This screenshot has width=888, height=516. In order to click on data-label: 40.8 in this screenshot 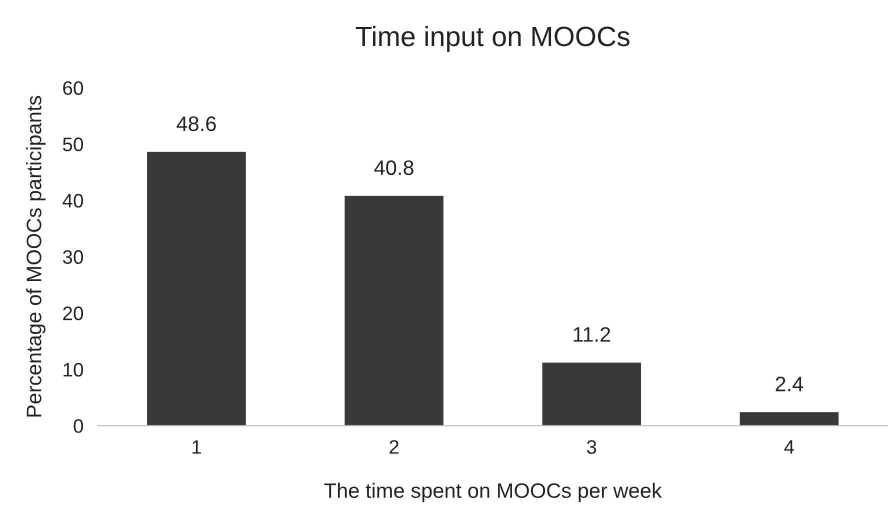, I will do `click(394, 168)`.